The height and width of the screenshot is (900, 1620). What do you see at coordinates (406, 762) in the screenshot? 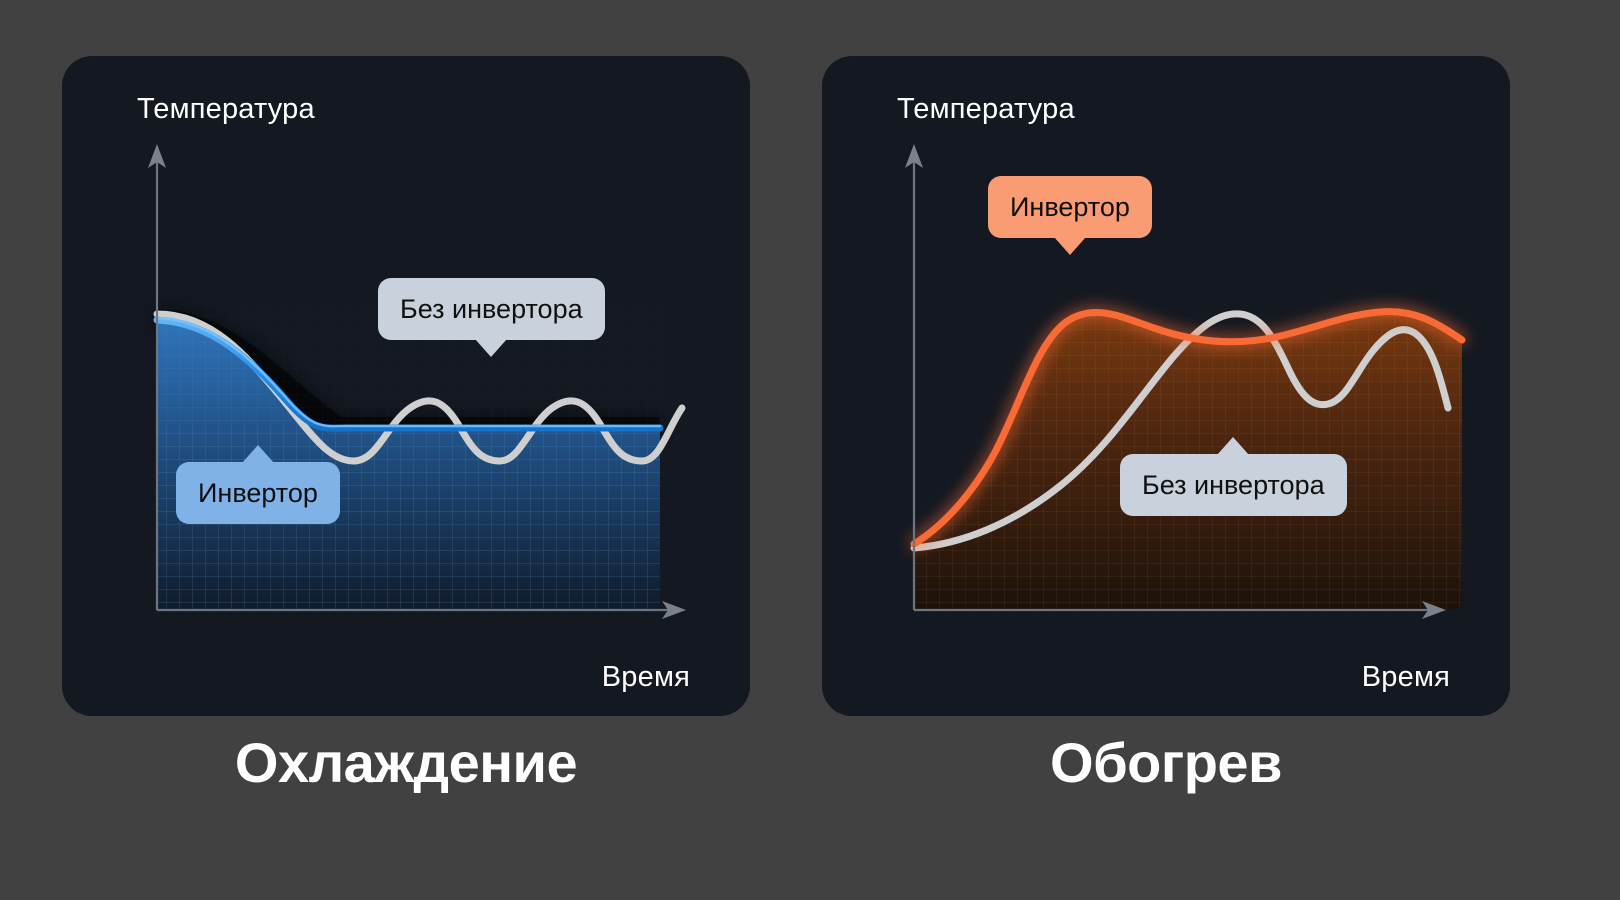
I see `caption-cooling: Охлаждение` at bounding box center [406, 762].